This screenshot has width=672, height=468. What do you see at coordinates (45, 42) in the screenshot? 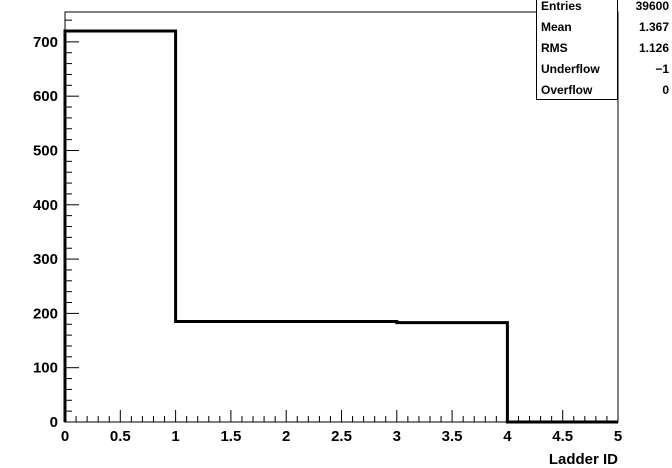
I see `y-tick-label: 700` at bounding box center [45, 42].